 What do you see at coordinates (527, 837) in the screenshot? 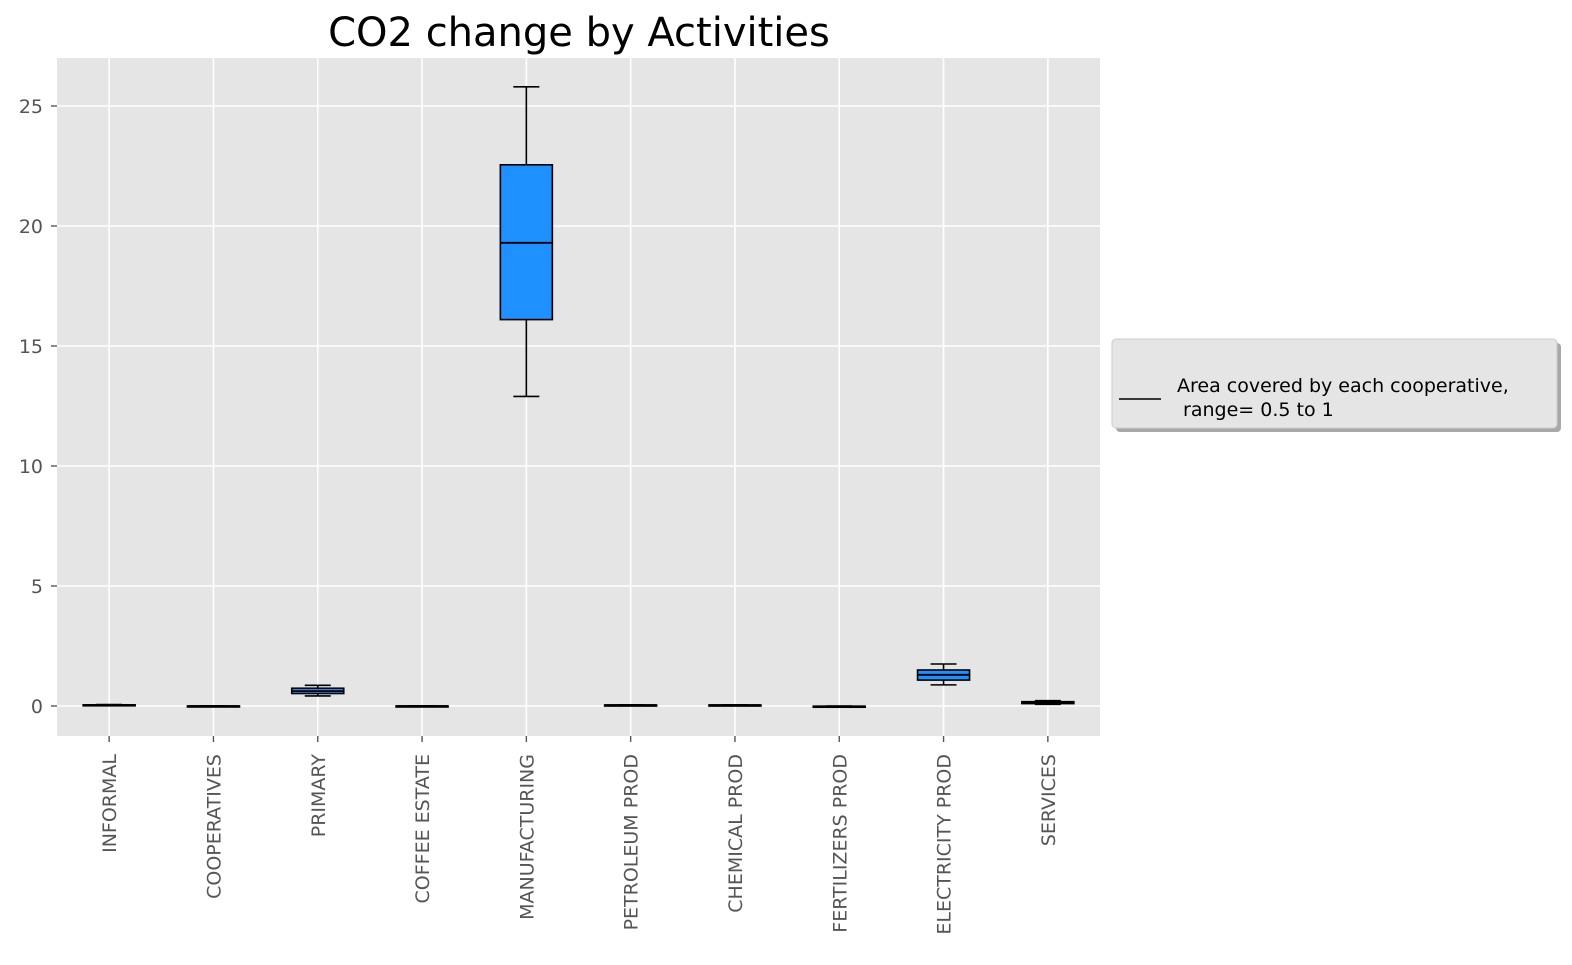
I see `x-tick-label: MANUFACTURING` at bounding box center [527, 837].